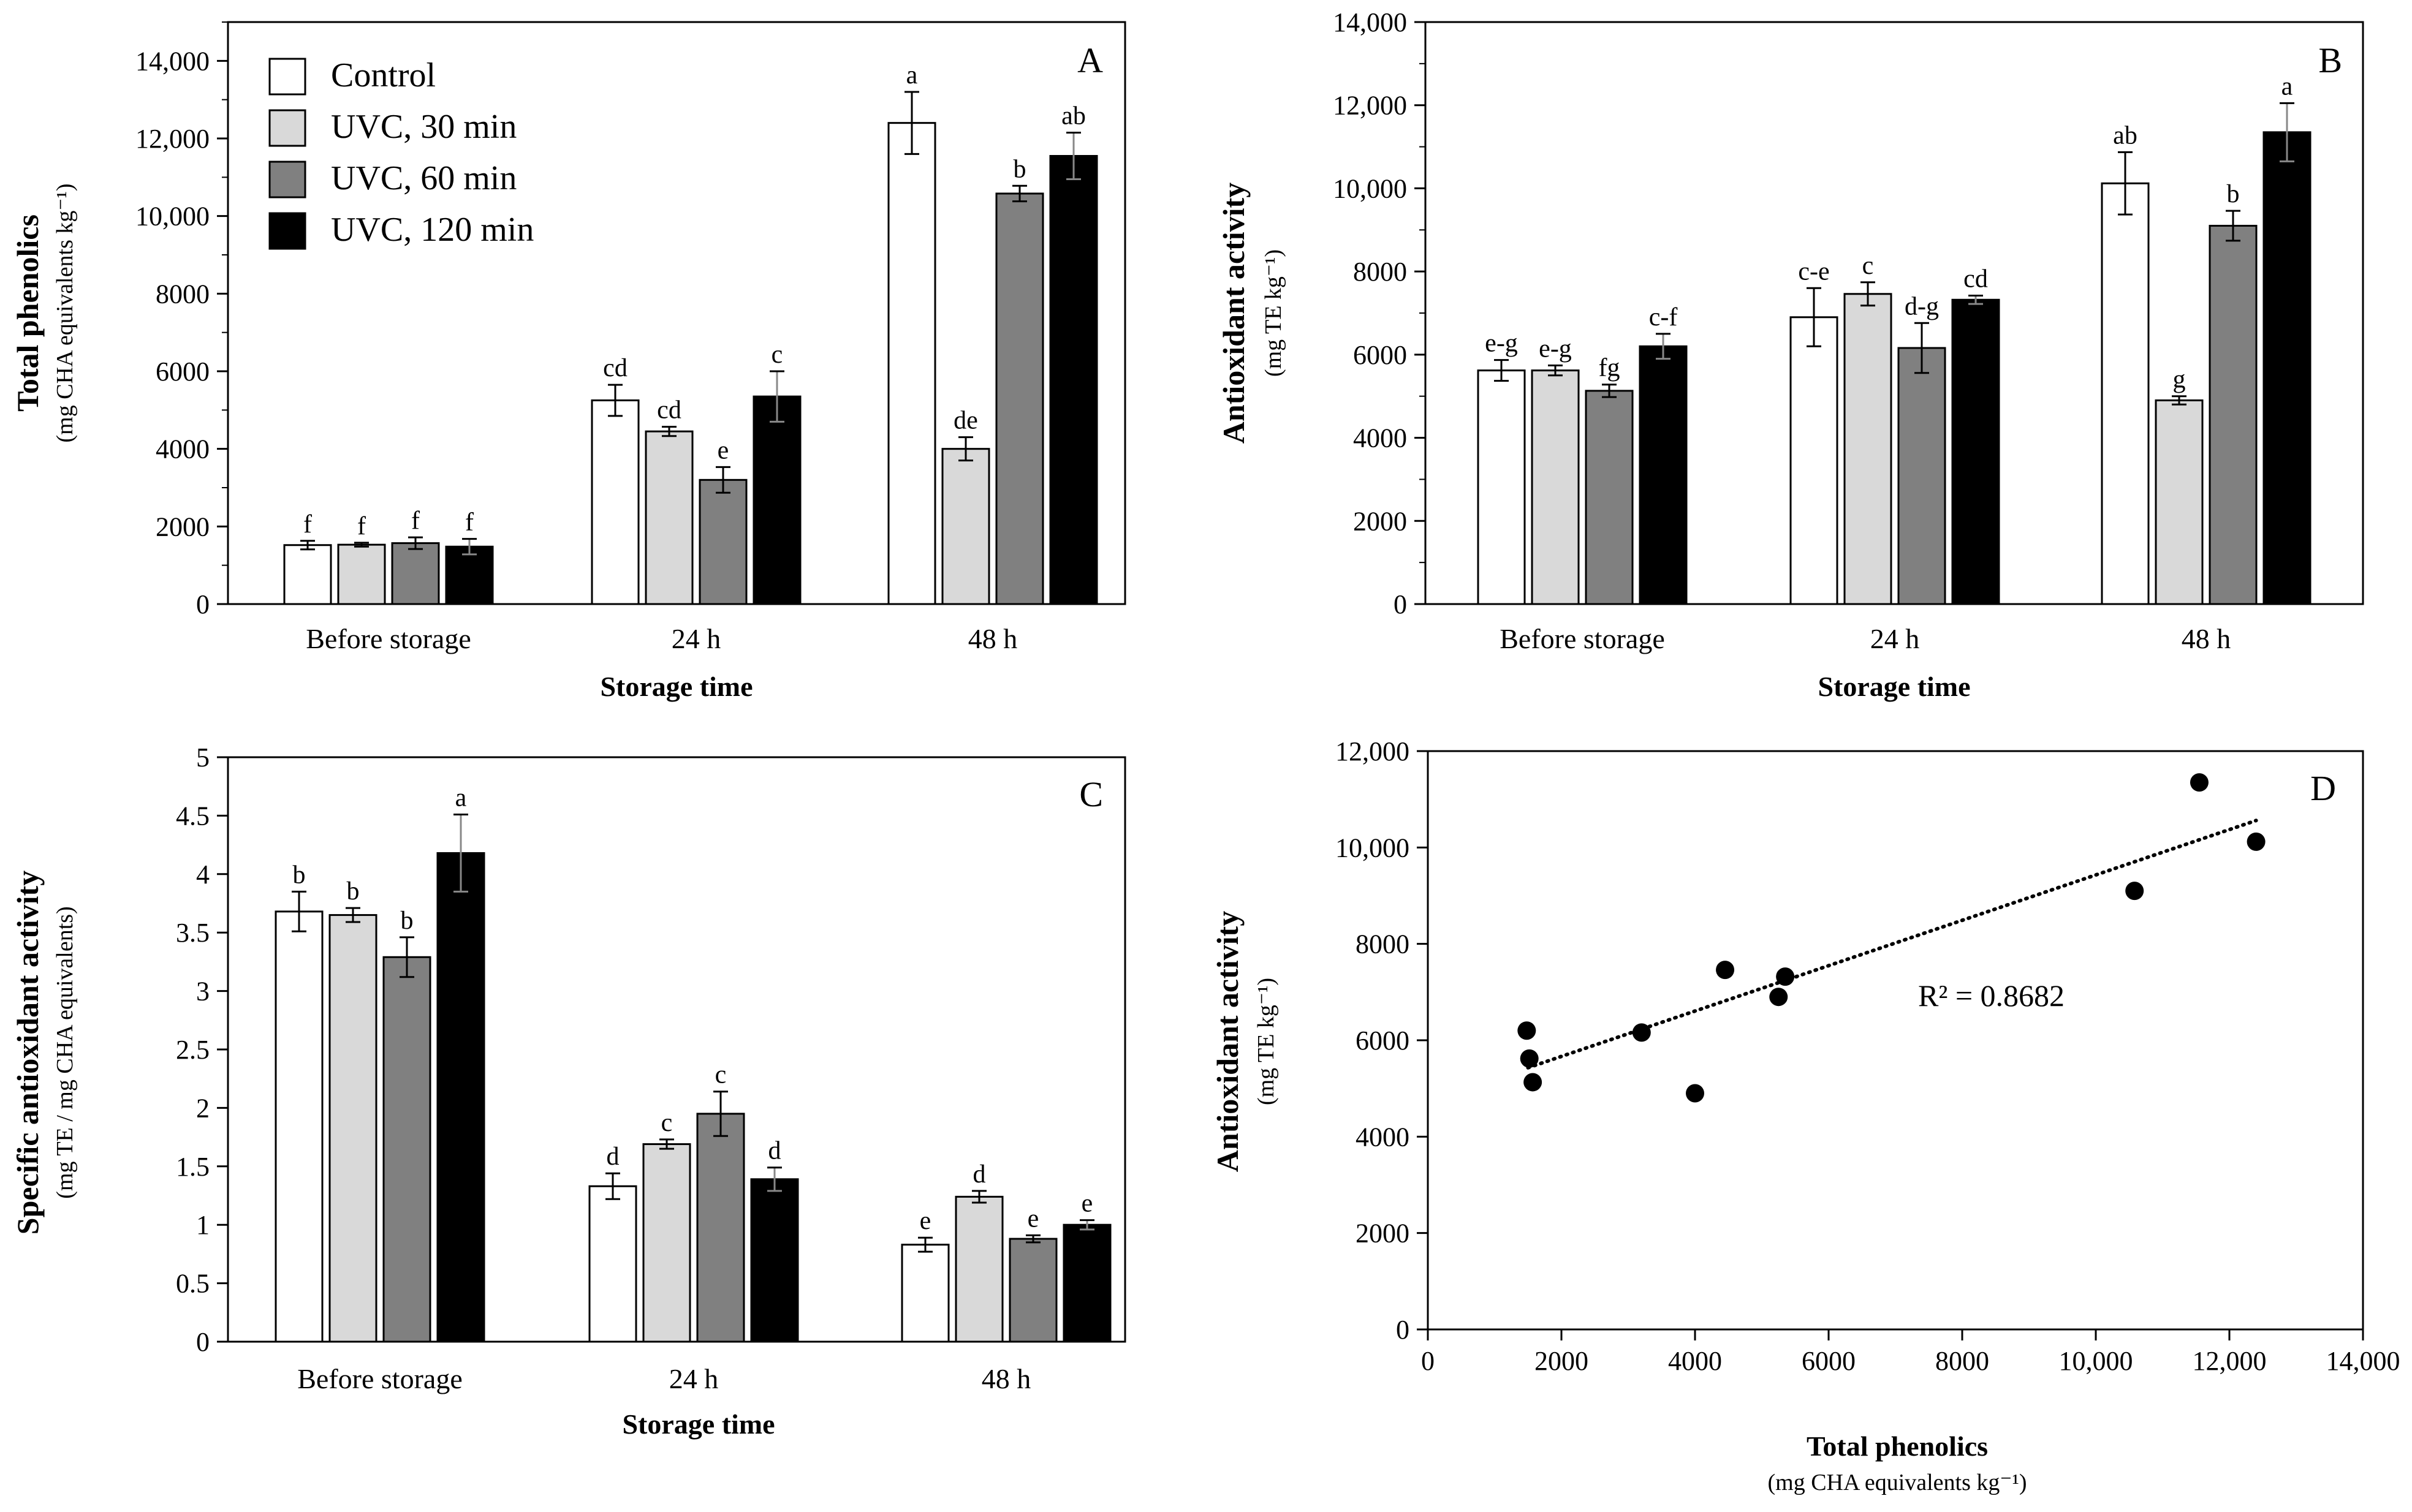 Image resolution: width=2412 pixels, height=1512 pixels. I want to click on panel-a-category-label: Before storage, so click(388, 638).